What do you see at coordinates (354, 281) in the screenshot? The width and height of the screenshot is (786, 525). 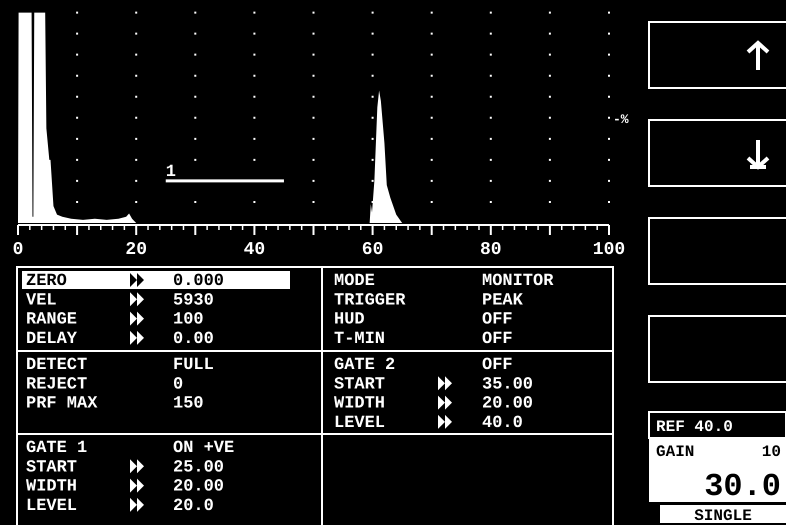 I see `text: MODE` at bounding box center [354, 281].